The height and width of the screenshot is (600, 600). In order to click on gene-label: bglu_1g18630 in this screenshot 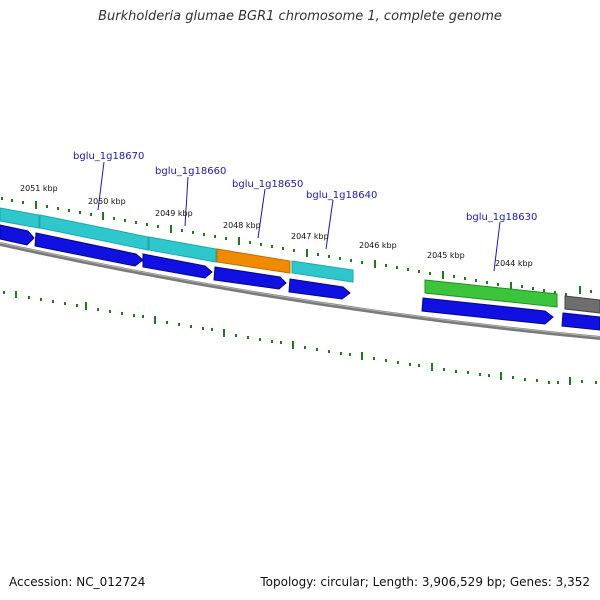, I will do `click(501, 217)`.